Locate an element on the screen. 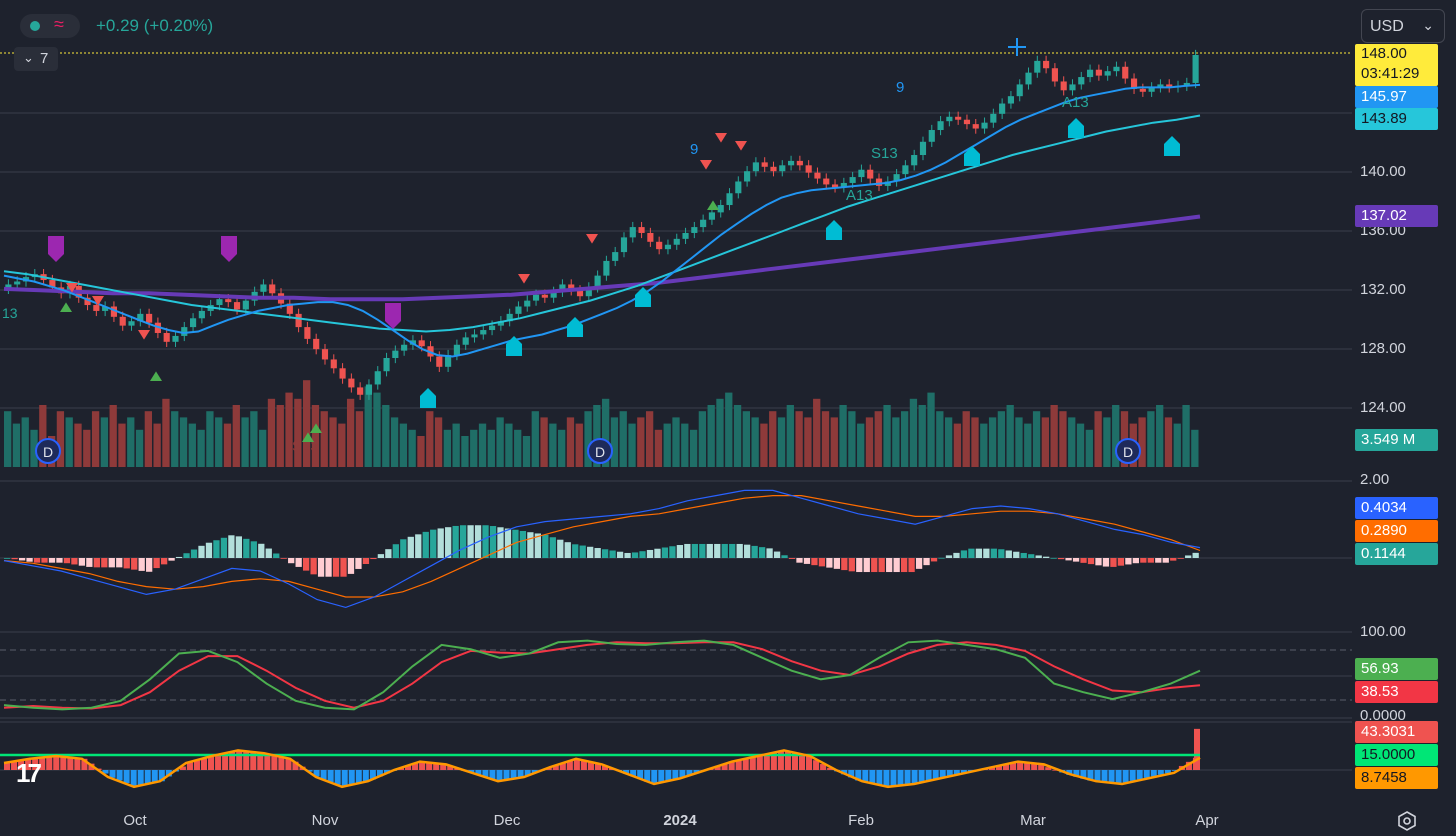 This screenshot has height=836, width=1456. price-tick: 128.00 is located at coordinates (1383, 348).